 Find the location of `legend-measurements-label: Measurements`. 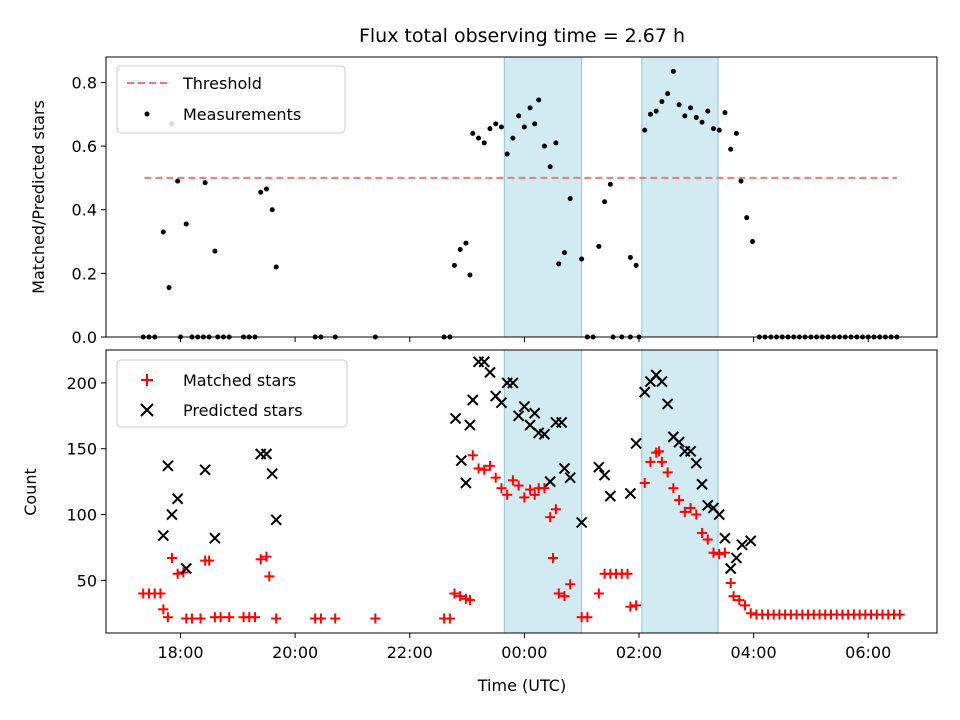

legend-measurements-label: Measurements is located at coordinates (242, 114).